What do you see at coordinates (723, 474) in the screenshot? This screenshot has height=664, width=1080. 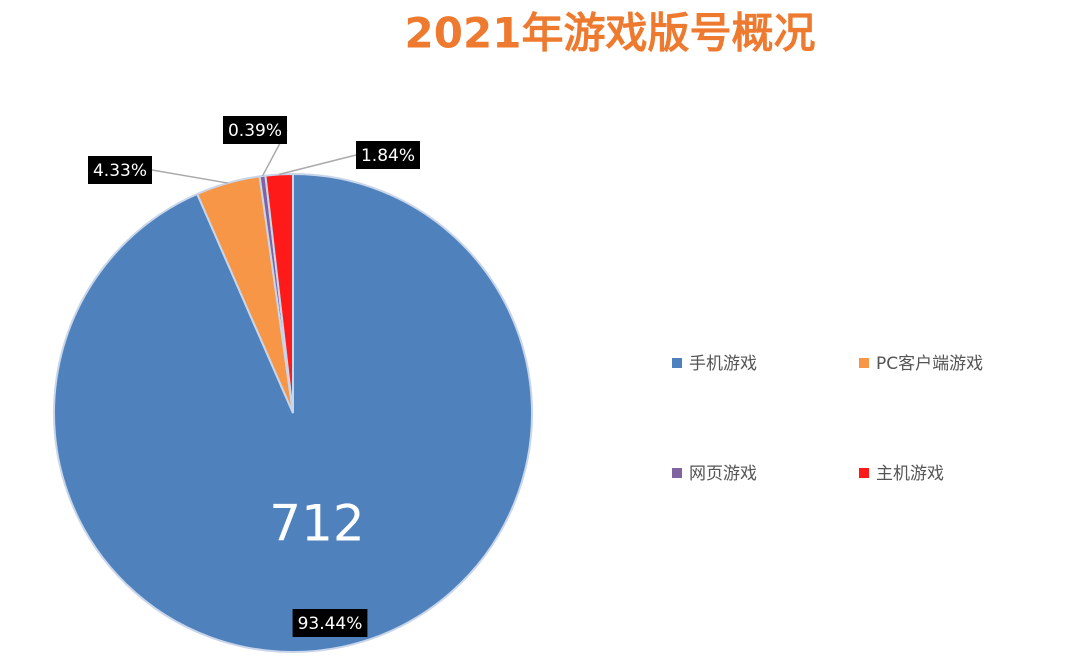 I see `legend-label: 网页游戏` at bounding box center [723, 474].